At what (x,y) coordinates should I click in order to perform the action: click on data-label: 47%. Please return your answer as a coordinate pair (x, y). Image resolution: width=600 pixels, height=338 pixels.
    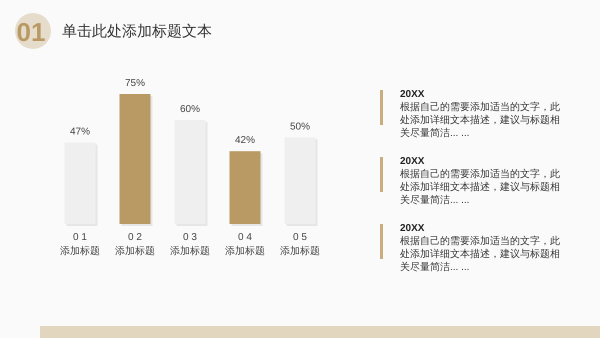
    Looking at the image, I should click on (80, 132).